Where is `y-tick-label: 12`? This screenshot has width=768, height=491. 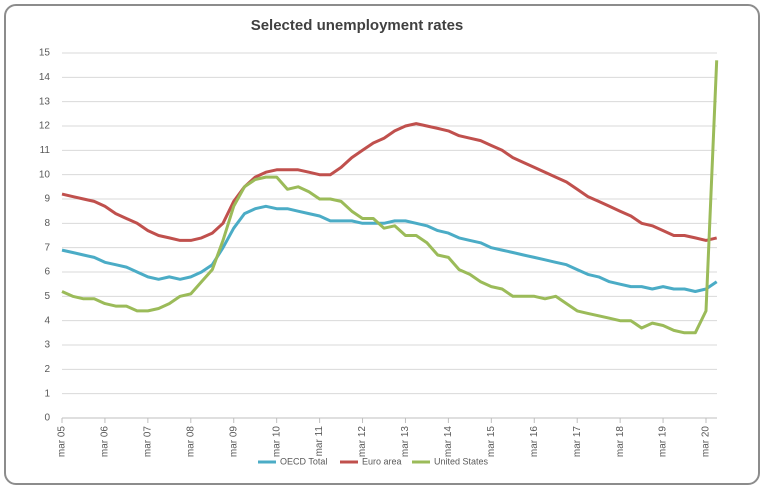 y-tick-label: 12 is located at coordinates (45, 126).